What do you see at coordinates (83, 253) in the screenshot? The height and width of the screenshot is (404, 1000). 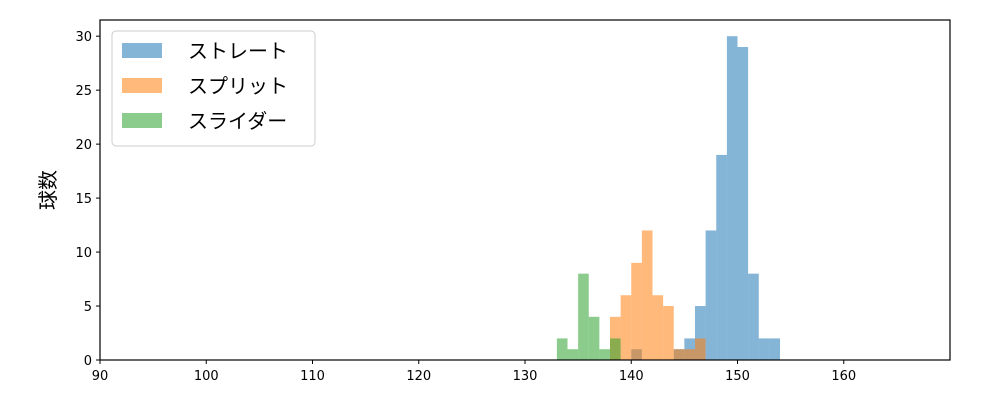 I see `y-tick-label: 10` at bounding box center [83, 253].